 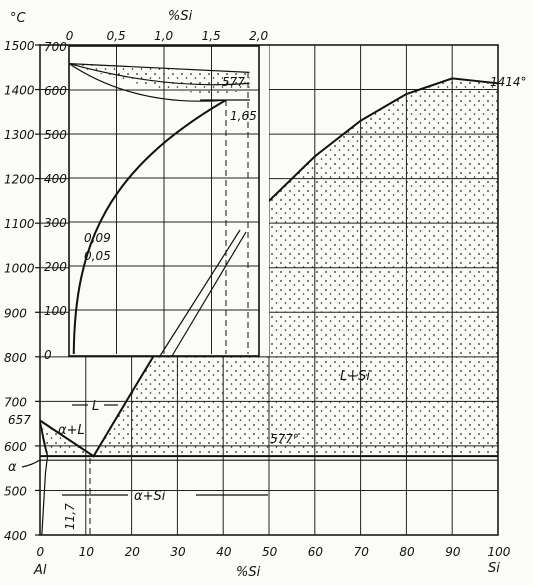 What do you see at coordinates (258, 36) in the screenshot?
I see `inset-x-tick-2-0: 2,0` at bounding box center [258, 36].